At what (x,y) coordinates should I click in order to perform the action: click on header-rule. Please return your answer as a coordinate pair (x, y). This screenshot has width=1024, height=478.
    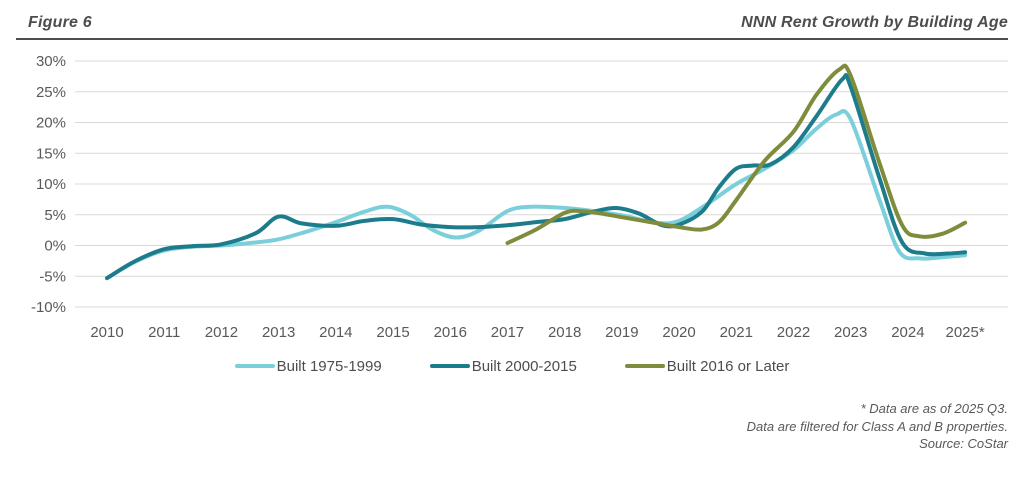
    Looking at the image, I should click on (512, 39).